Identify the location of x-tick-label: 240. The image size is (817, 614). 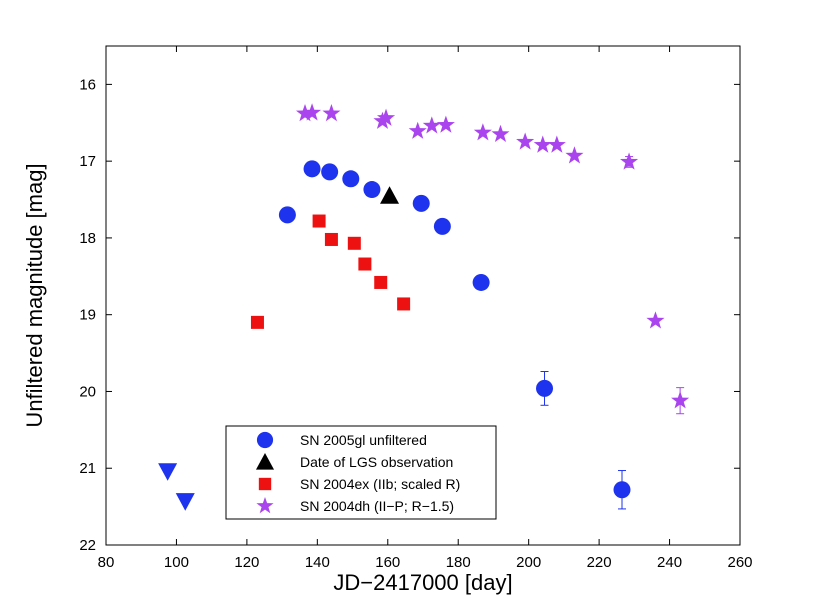
(669, 562).